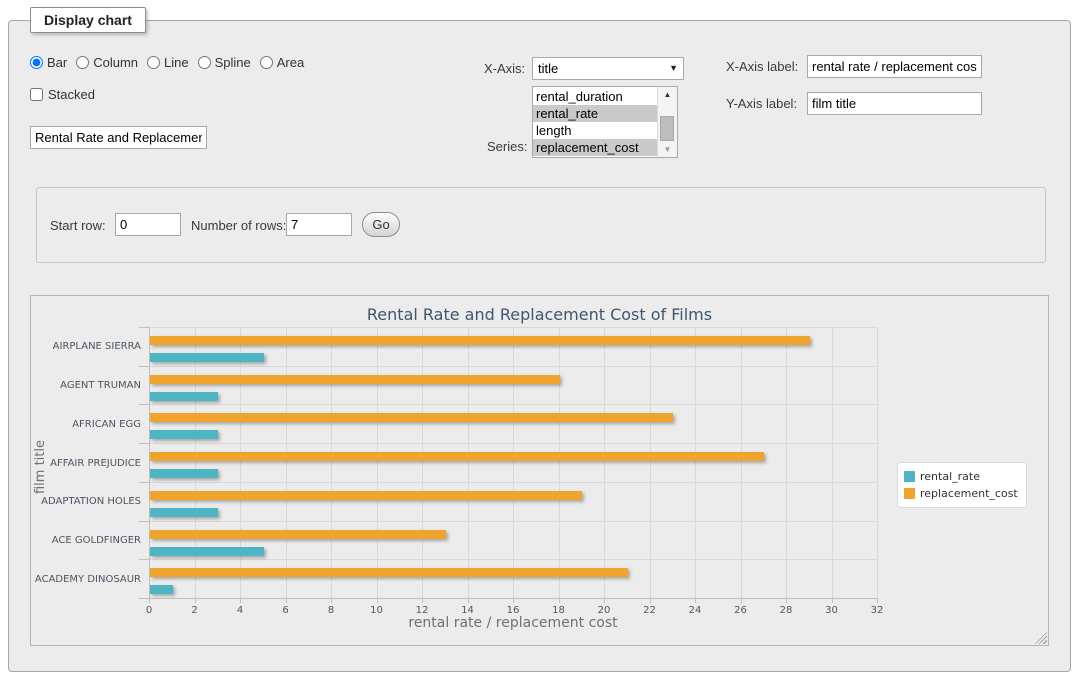 This screenshot has height=681, width=1081. I want to click on x-axis-select-label: X-Axis:, so click(505, 68).